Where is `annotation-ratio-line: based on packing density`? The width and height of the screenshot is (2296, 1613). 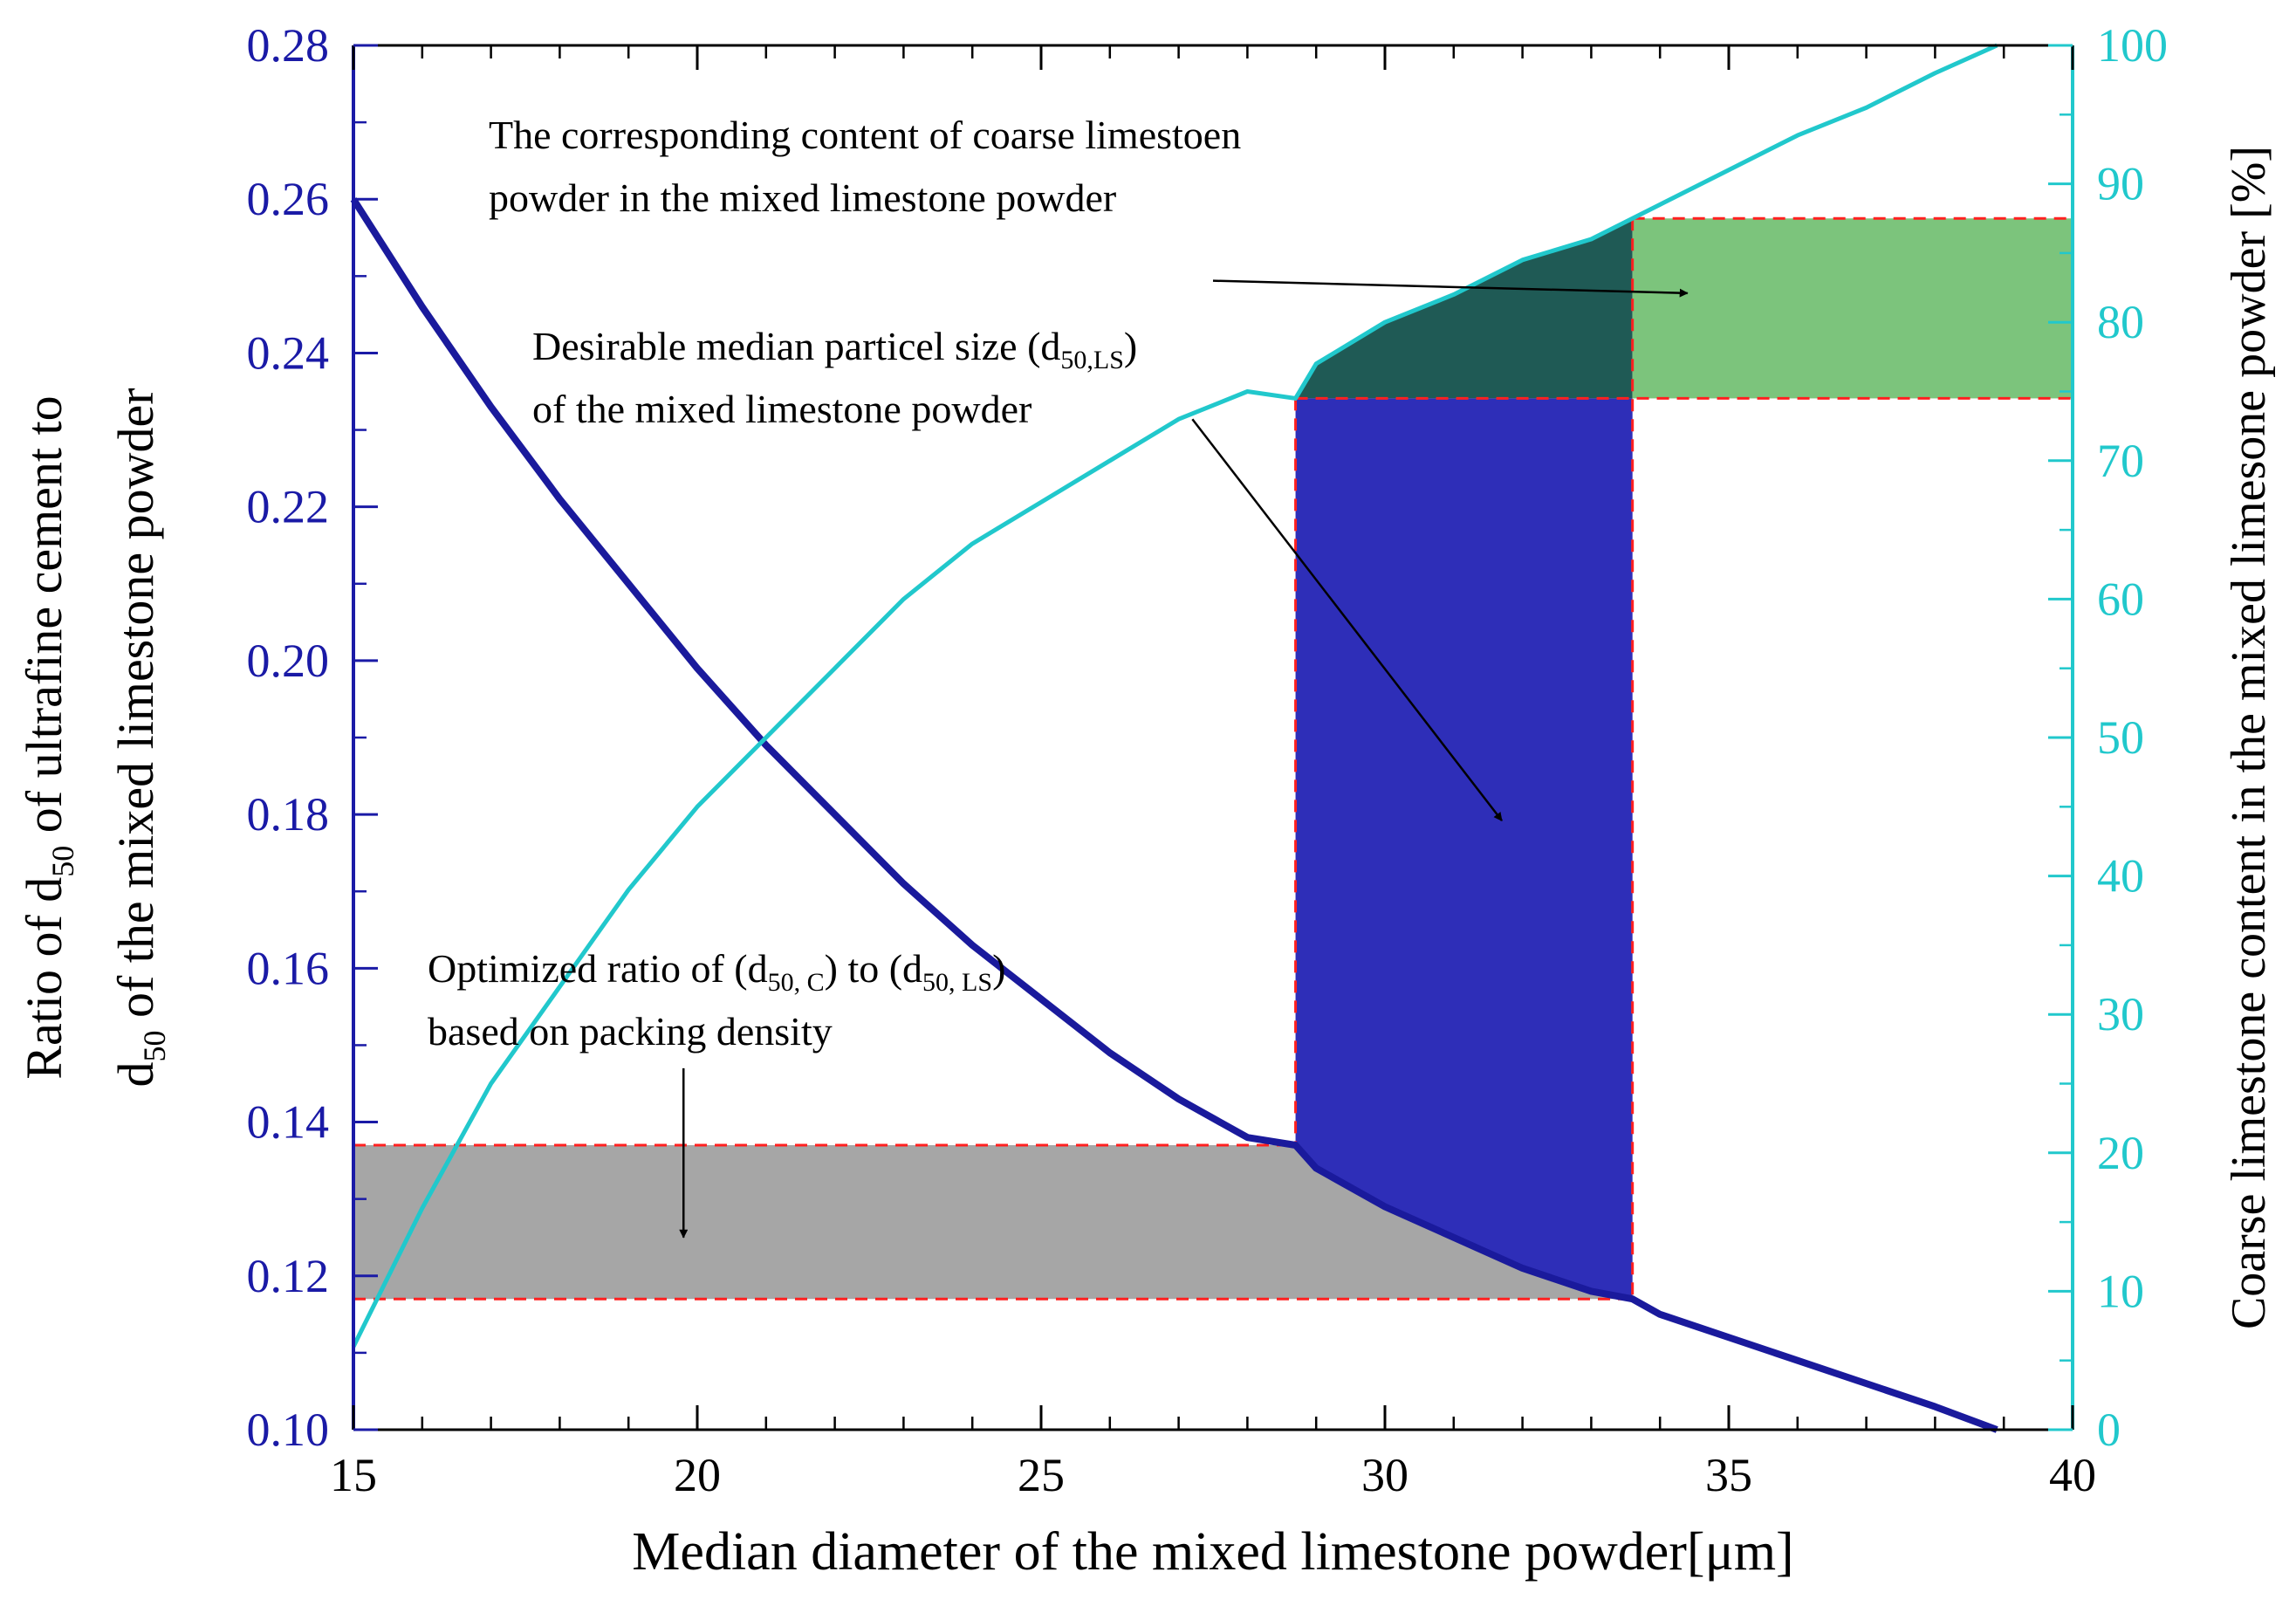 annotation-ratio-line: based on packing density is located at coordinates (630, 1031).